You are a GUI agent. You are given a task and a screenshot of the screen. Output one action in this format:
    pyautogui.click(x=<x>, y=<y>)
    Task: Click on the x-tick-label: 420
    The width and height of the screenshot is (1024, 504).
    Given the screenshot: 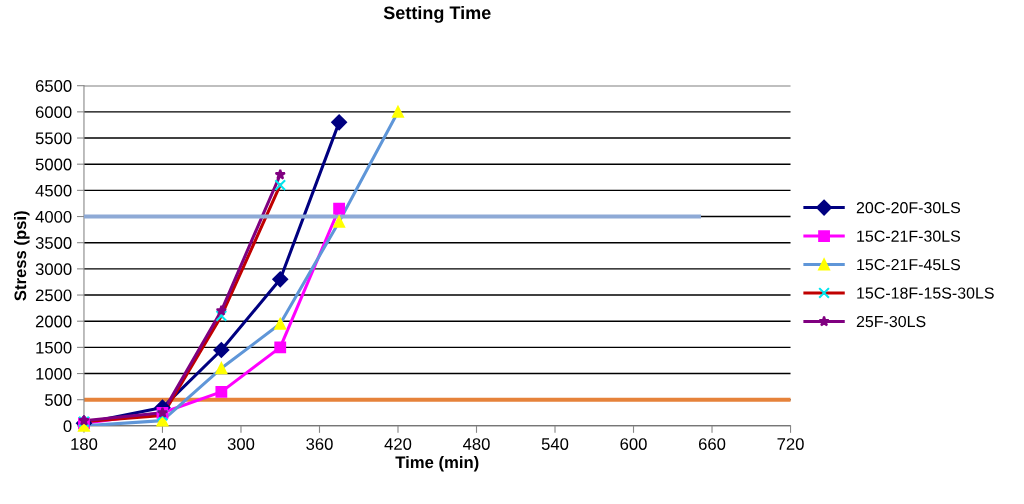 What is the action you would take?
    pyautogui.click(x=398, y=444)
    